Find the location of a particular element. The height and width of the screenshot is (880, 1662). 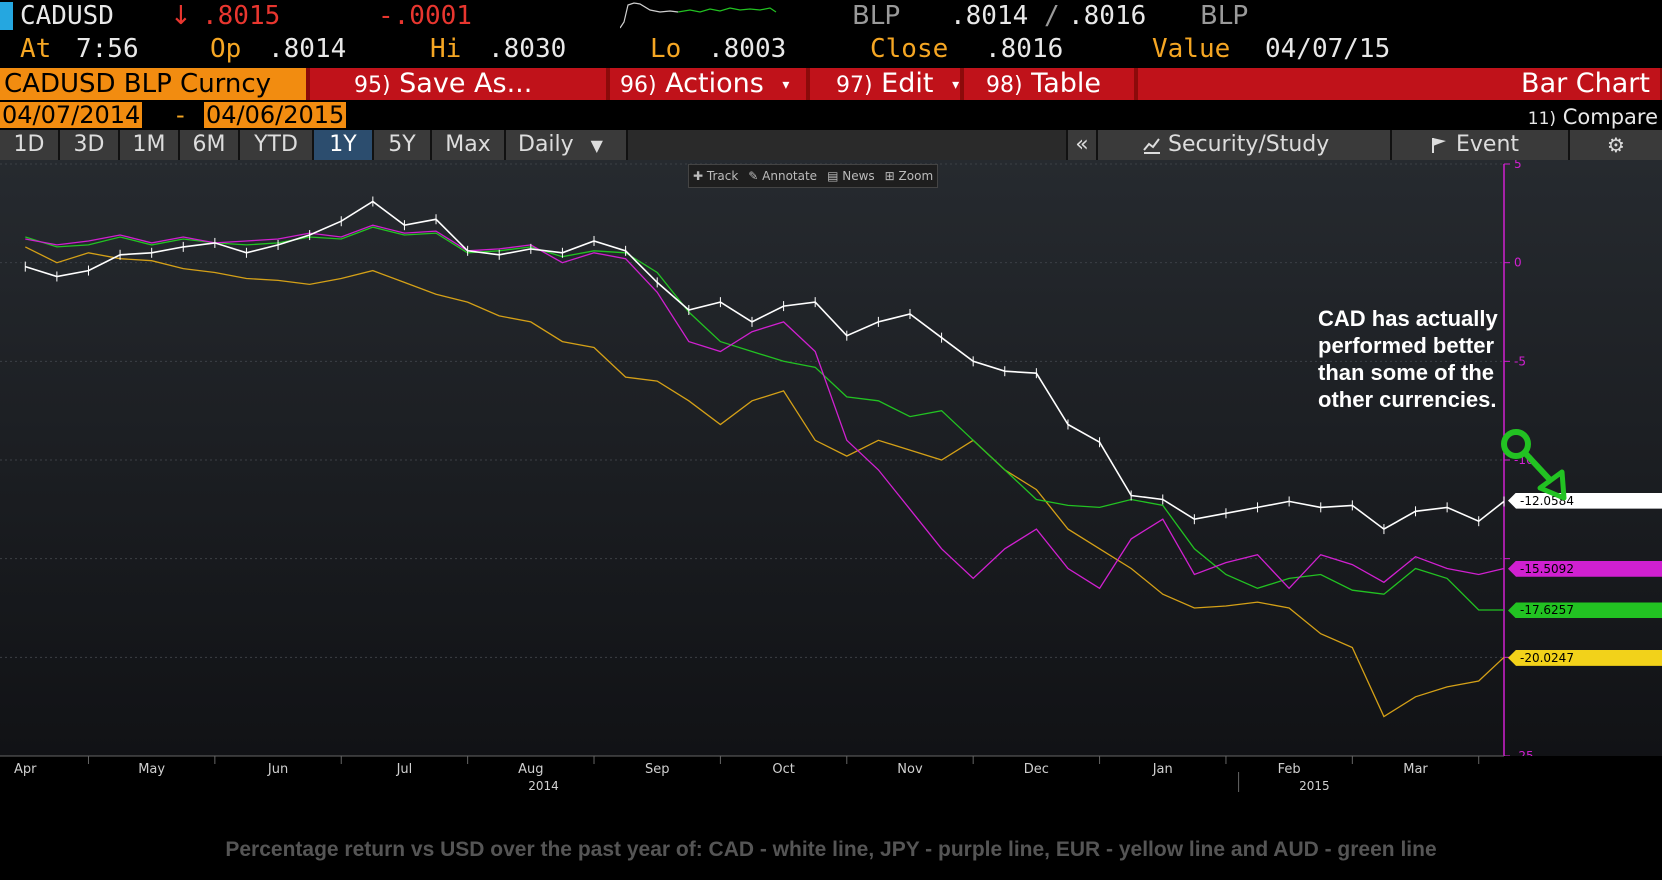

annotation-line: performed better is located at coordinates (1406, 345).